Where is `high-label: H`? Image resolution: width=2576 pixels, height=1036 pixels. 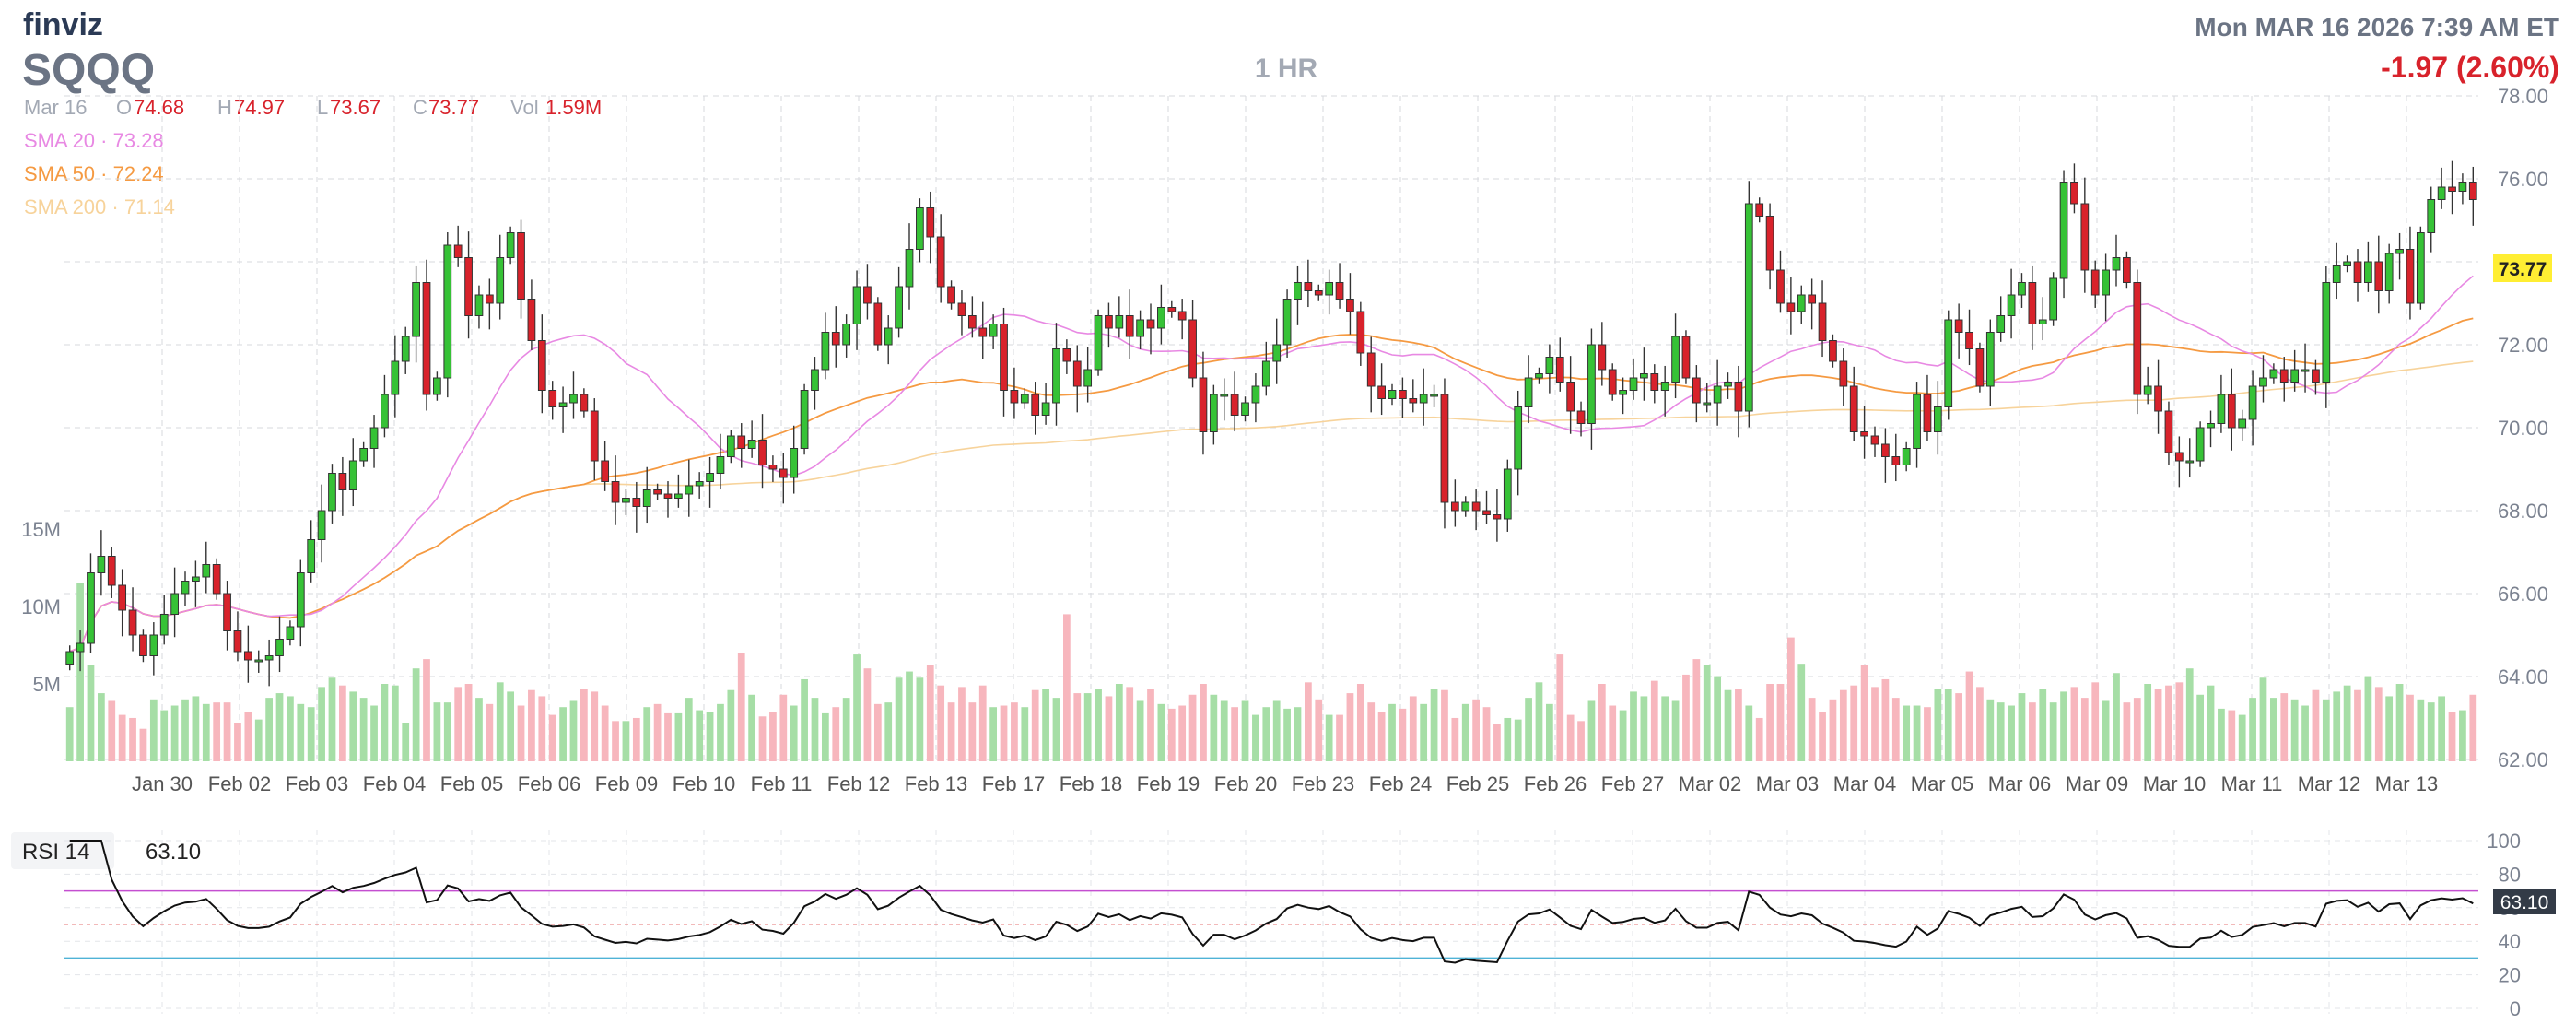 high-label: H is located at coordinates (224, 108).